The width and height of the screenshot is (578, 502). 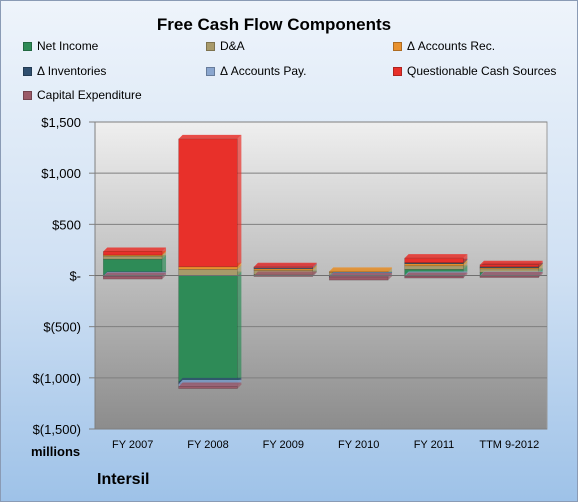 What do you see at coordinates (66, 224) in the screenshot?
I see `y-tick-label: $500` at bounding box center [66, 224].